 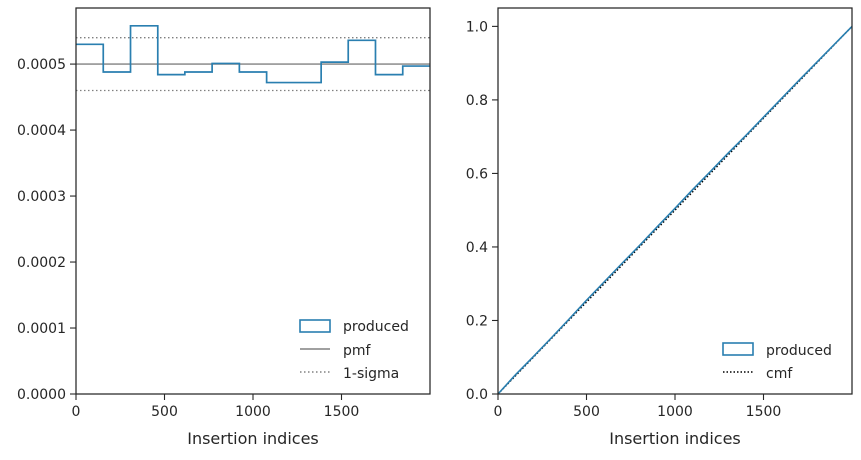 What do you see at coordinates (41, 131) in the screenshot?
I see `y-tick-label: 0.0004` at bounding box center [41, 131].